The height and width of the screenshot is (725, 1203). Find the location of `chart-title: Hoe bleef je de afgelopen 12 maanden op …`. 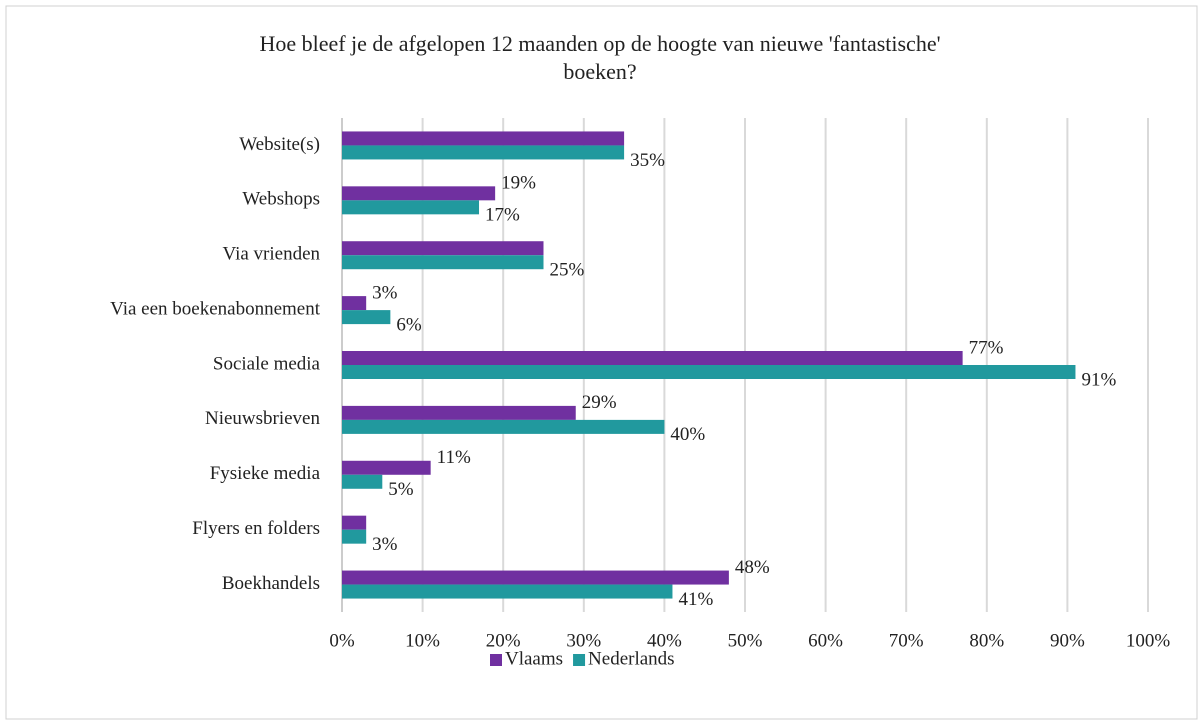

chart-title: Hoe bleef je de afgelopen 12 maanden op … is located at coordinates (600, 57).